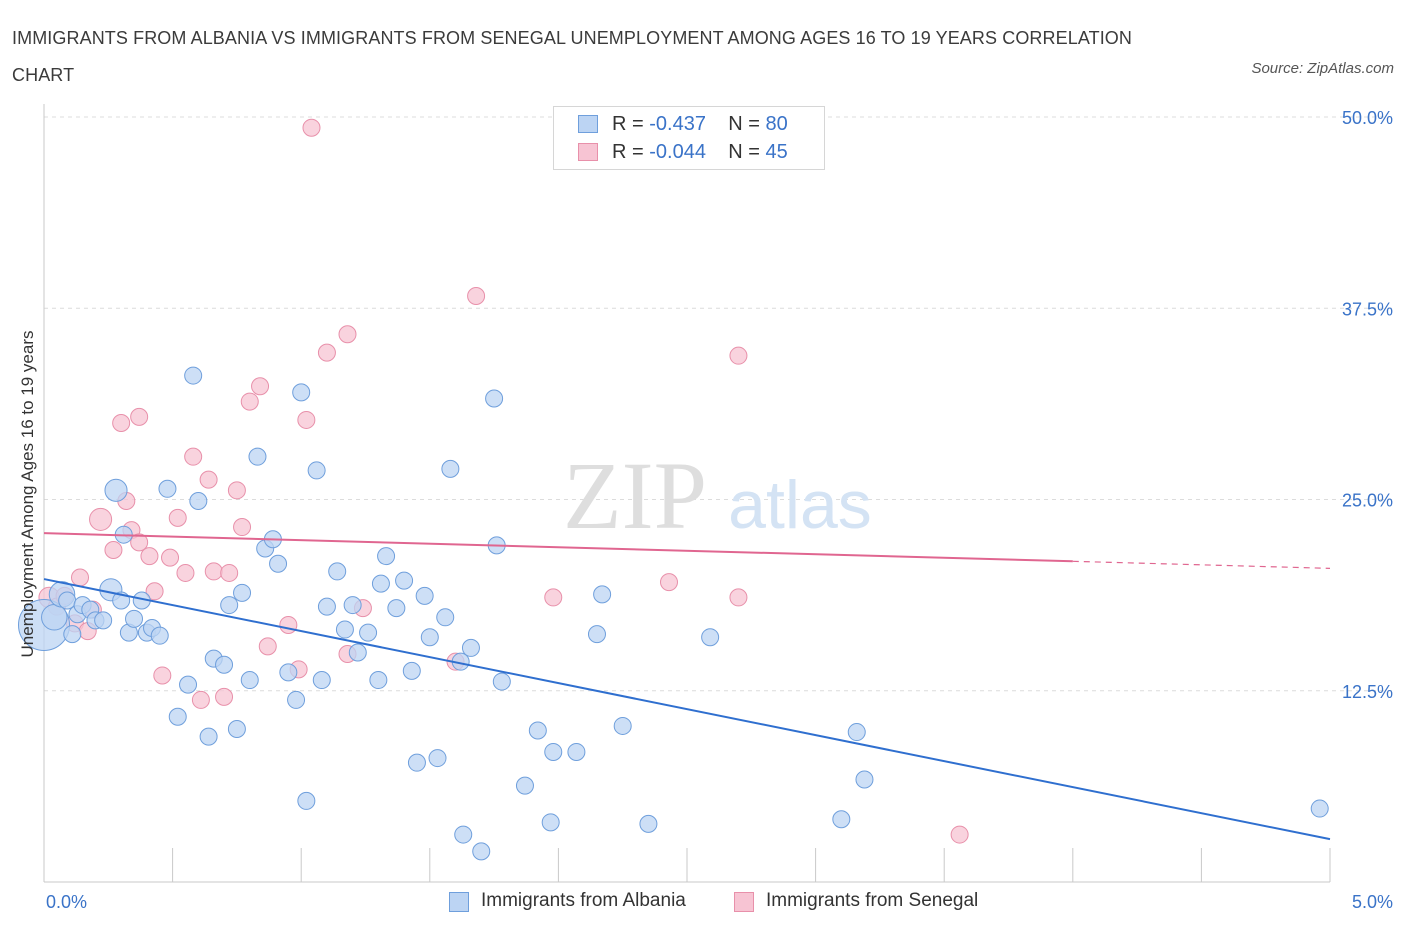  Describe the element at coordinates (776, 124) in the screenshot. I see `albania-n-value: 80` at that location.